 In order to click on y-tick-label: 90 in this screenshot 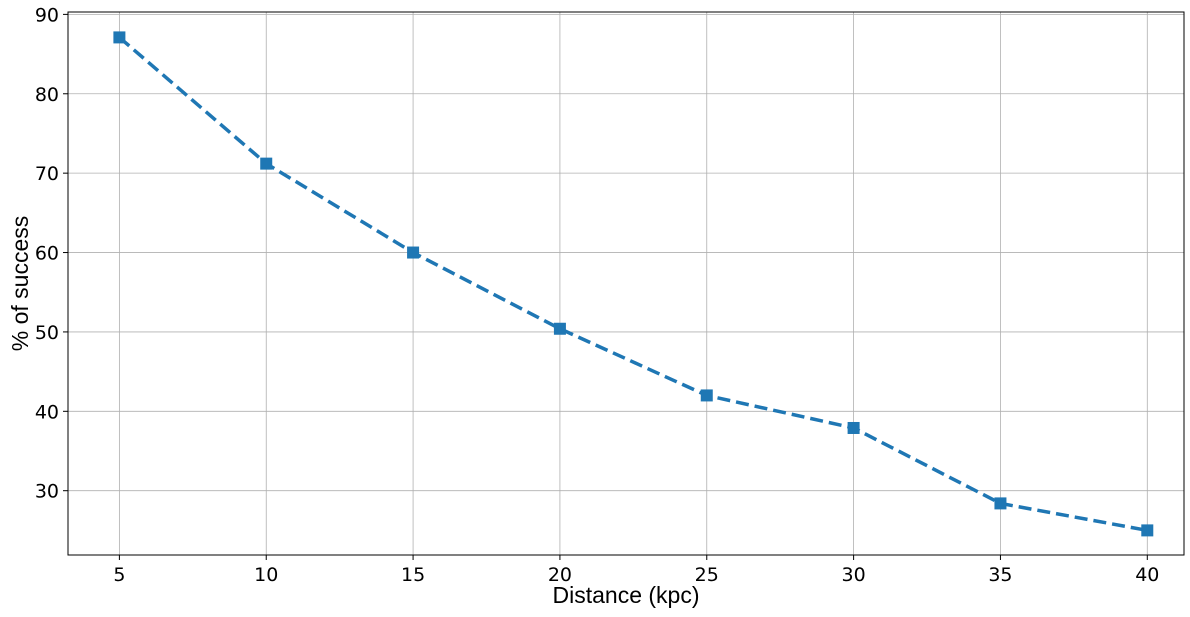, I will do `click(47, 15)`.